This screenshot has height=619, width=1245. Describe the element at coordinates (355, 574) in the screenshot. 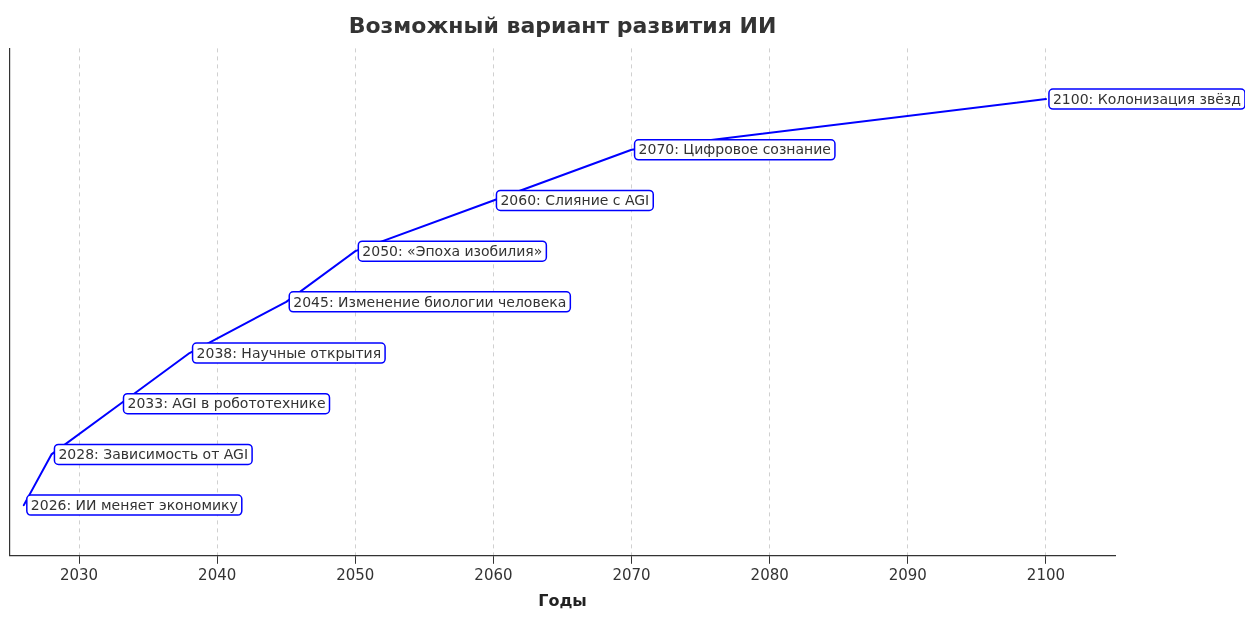

I see `x-tick-label: 2050` at that location.